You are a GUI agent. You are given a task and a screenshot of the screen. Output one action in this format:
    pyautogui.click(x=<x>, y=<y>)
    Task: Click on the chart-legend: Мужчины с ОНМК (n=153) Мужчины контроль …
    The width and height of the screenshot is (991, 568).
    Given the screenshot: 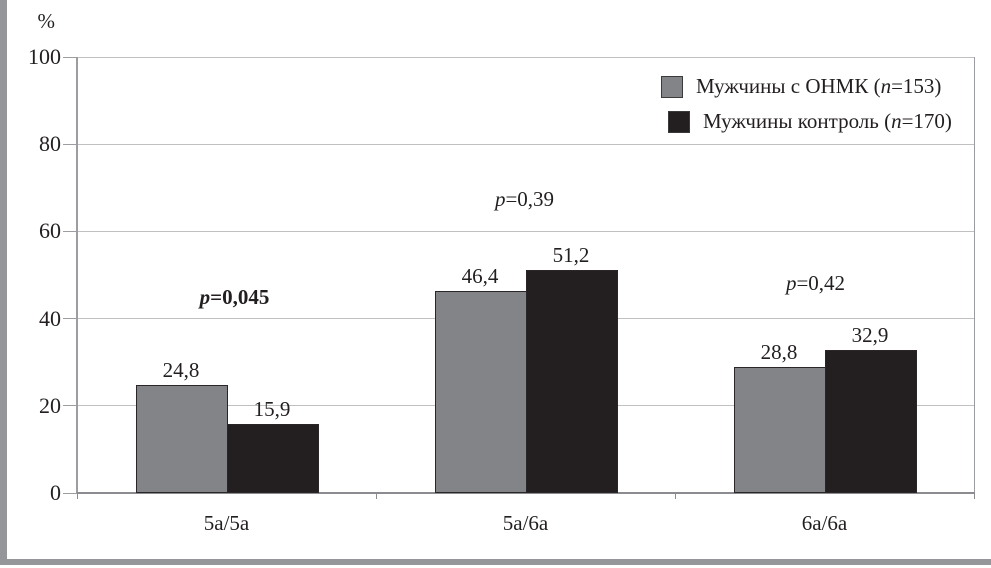 What is the action you would take?
    pyautogui.click(x=806, y=104)
    